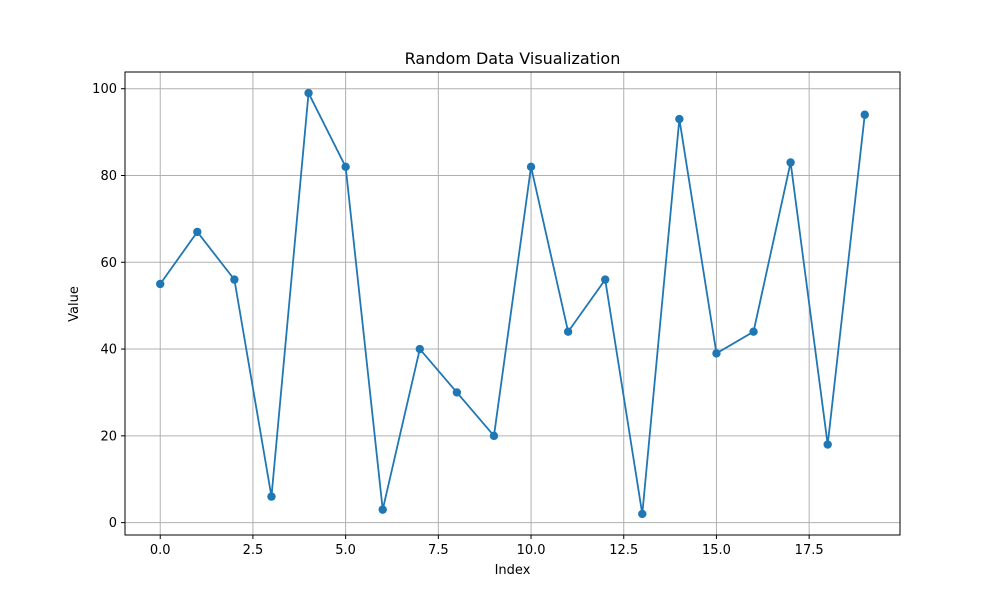 The height and width of the screenshot is (600, 1000). Describe the element at coordinates (513, 570) in the screenshot. I see `x-axis-label: Index` at that location.